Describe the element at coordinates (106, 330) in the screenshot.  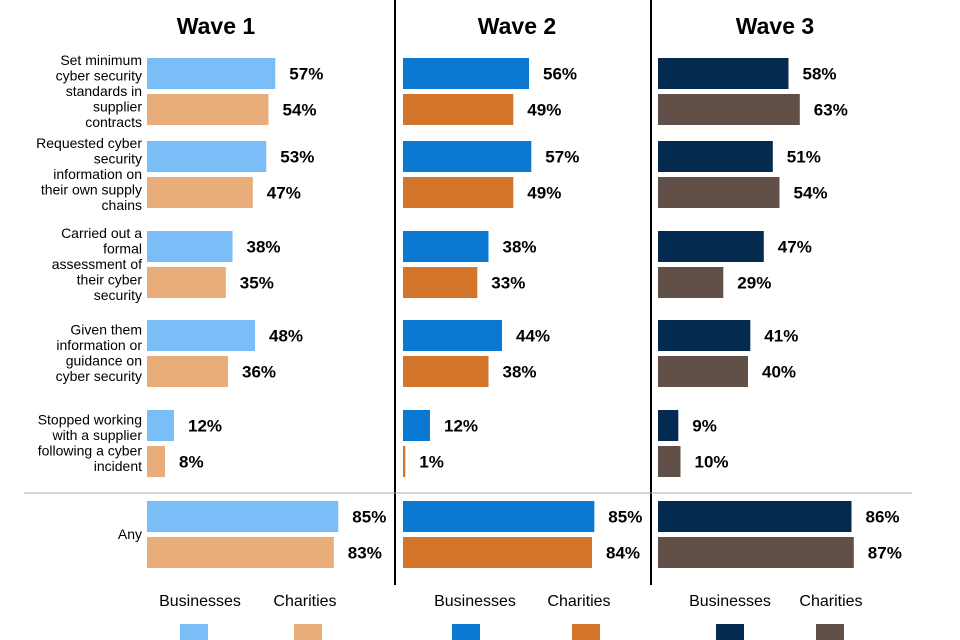
I see `category-label-line: Given them` at that location.